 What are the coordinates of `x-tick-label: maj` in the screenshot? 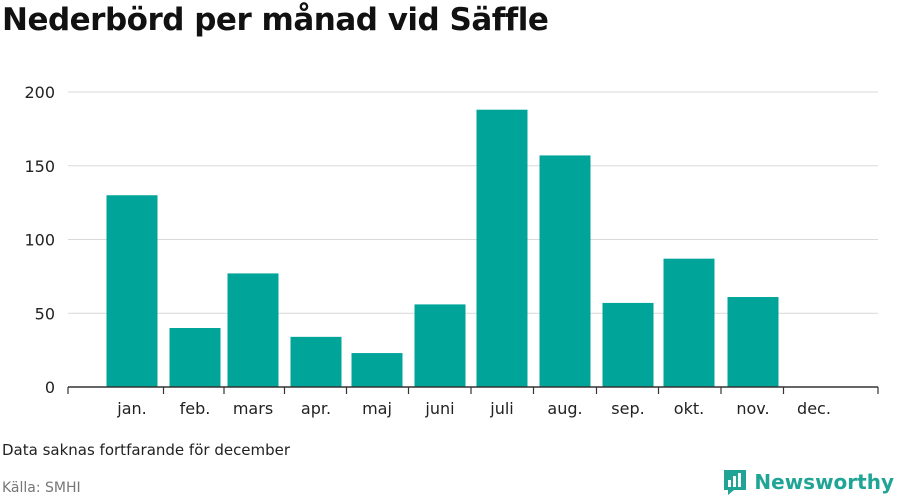 It's located at (377, 408).